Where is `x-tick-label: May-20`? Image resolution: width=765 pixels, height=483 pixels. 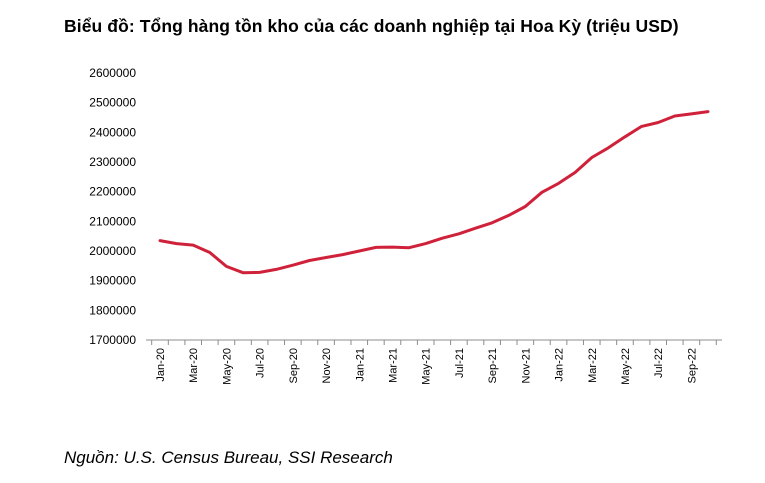 x-tick-label: May-20 is located at coordinates (227, 366).